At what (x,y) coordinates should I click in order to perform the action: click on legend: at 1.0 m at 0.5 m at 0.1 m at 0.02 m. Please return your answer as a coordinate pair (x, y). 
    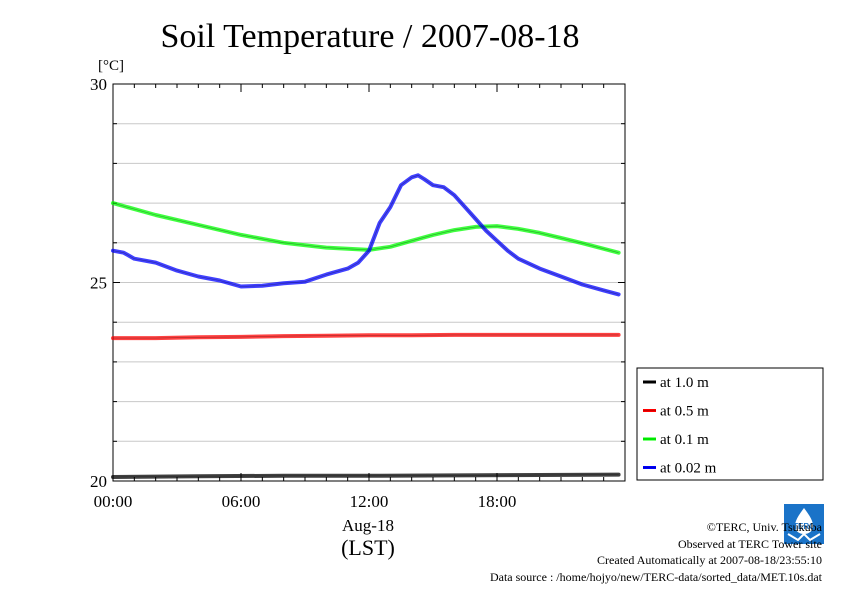
    Looking at the image, I should click on (730, 424).